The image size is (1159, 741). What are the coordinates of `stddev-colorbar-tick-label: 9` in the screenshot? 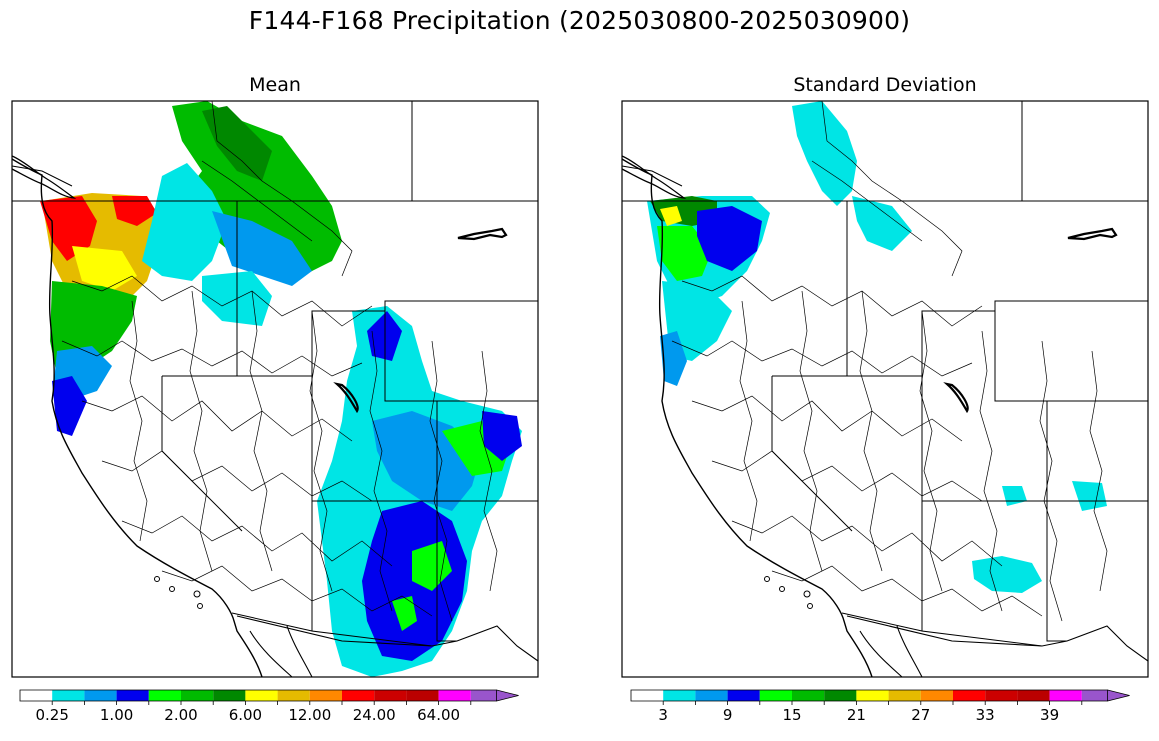 It's located at (728, 715).